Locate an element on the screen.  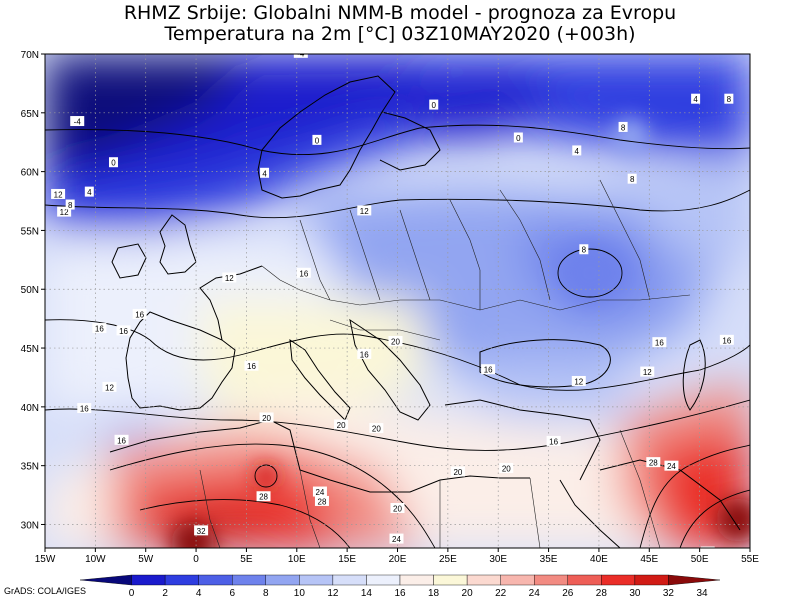
colorbar-tick-label: 26 is located at coordinates (568, 593).